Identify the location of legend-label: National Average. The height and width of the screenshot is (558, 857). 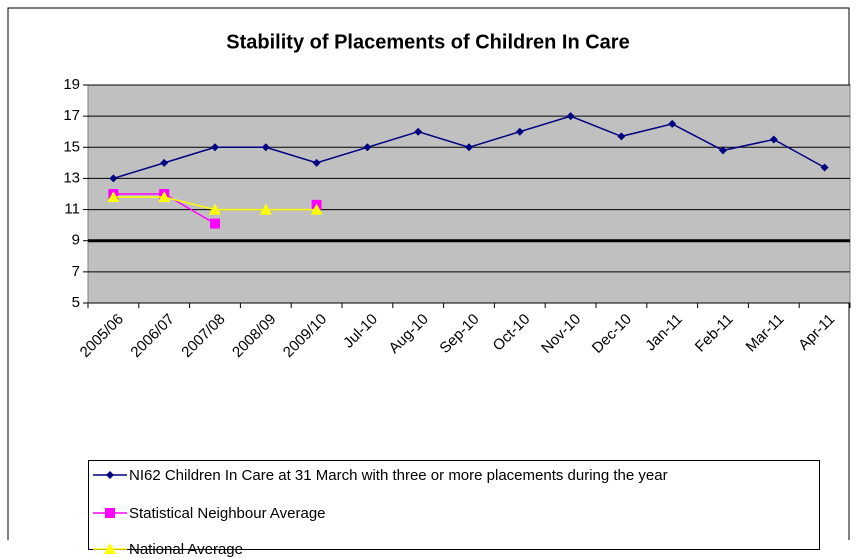
(186, 549).